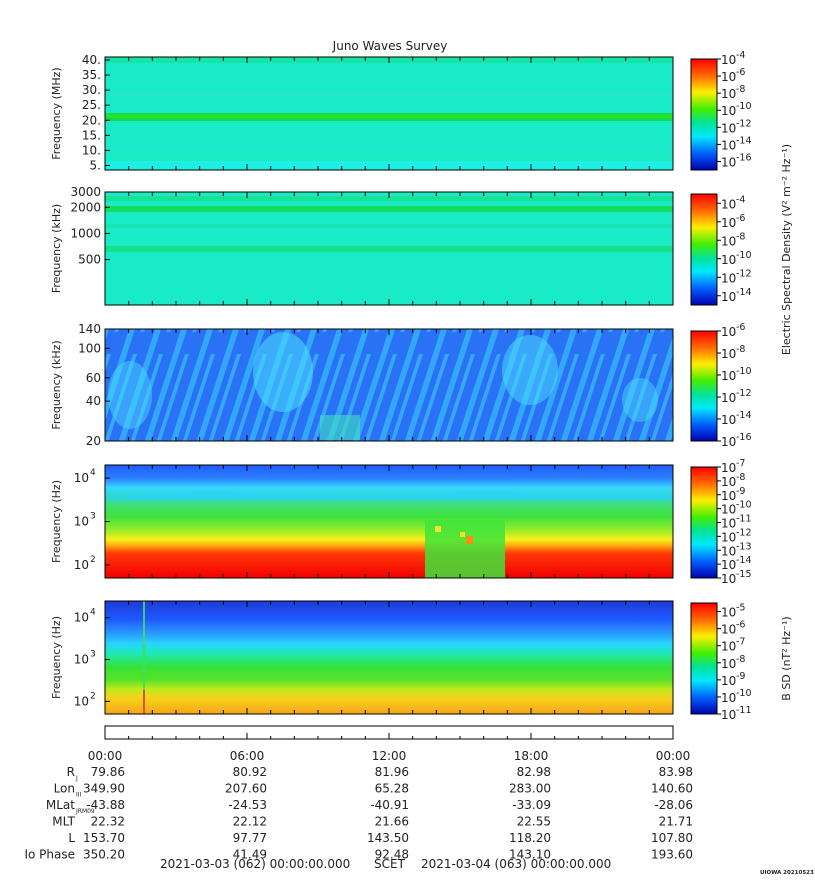 This screenshot has height=880, width=815. I want to click on ephemeris-value: 207.60, so click(246, 789).